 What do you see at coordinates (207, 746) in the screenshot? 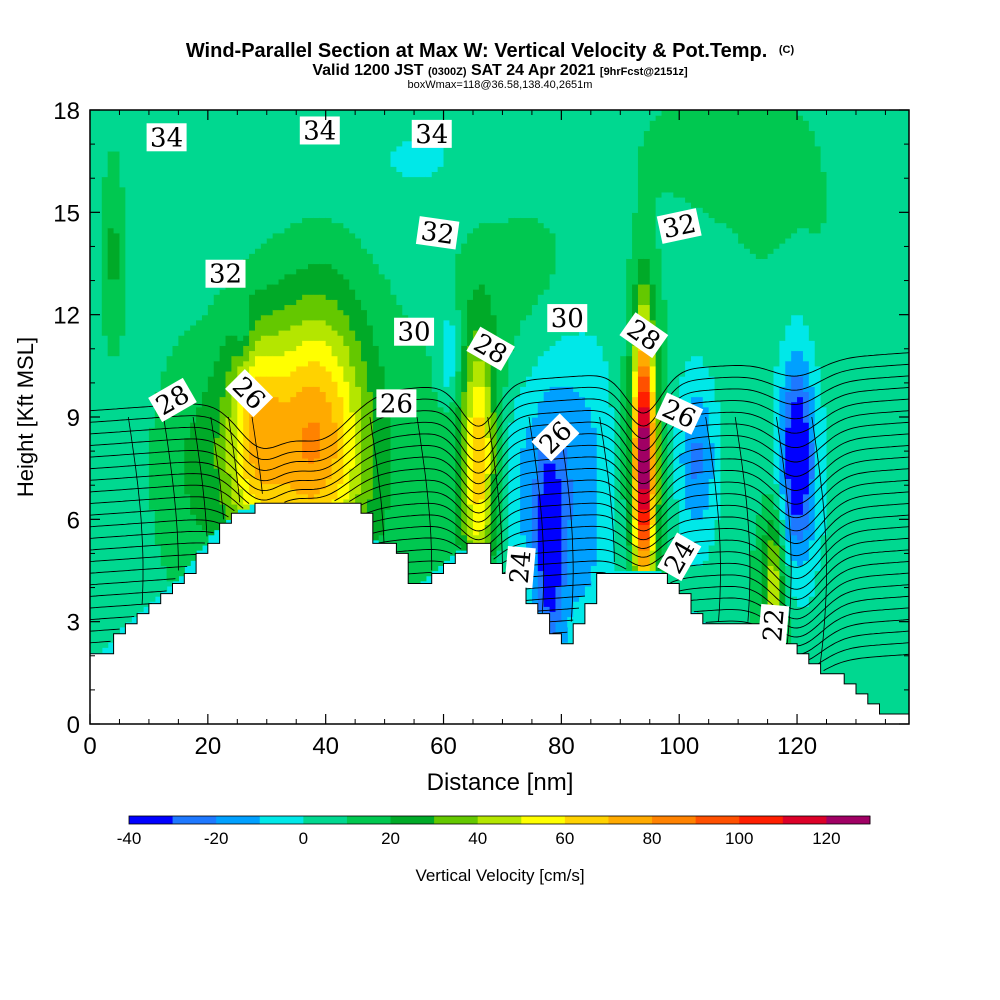
I see `x-tick-label: 20` at bounding box center [207, 746].